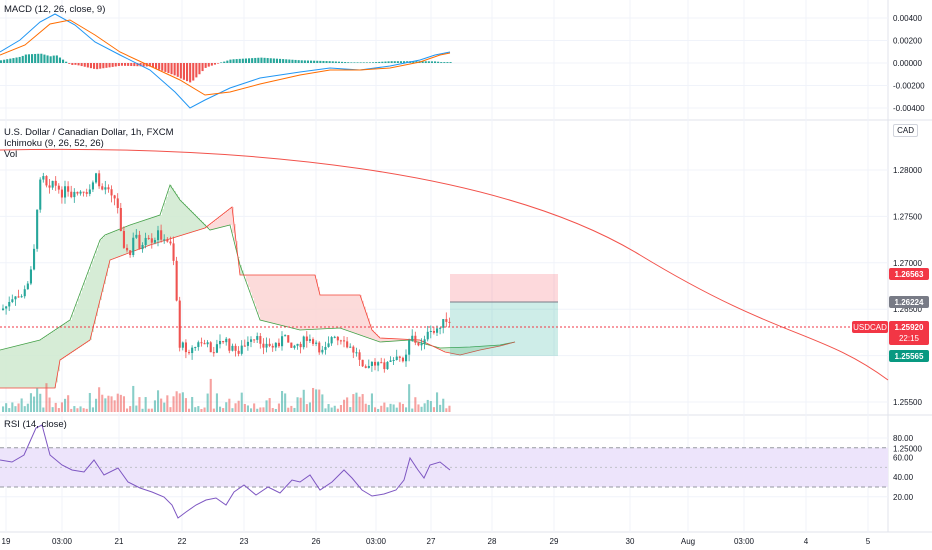  What do you see at coordinates (35, 424) in the screenshot?
I see `rsi-title: RSI (14, close)` at bounding box center [35, 424].